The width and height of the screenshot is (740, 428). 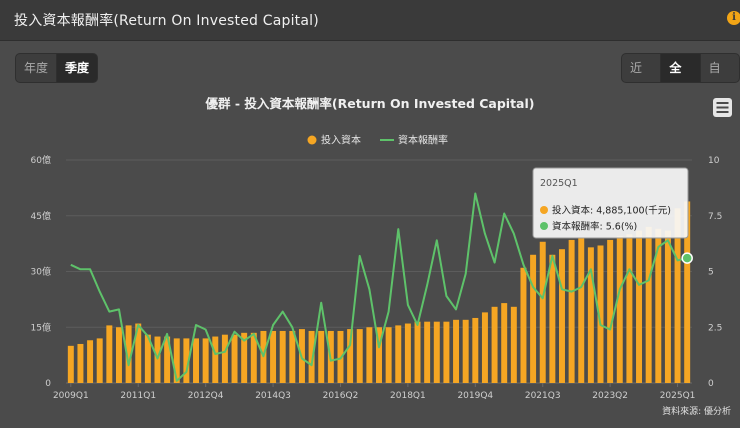 I want to click on range-recent-button: 近期, so click(x=642, y=68).